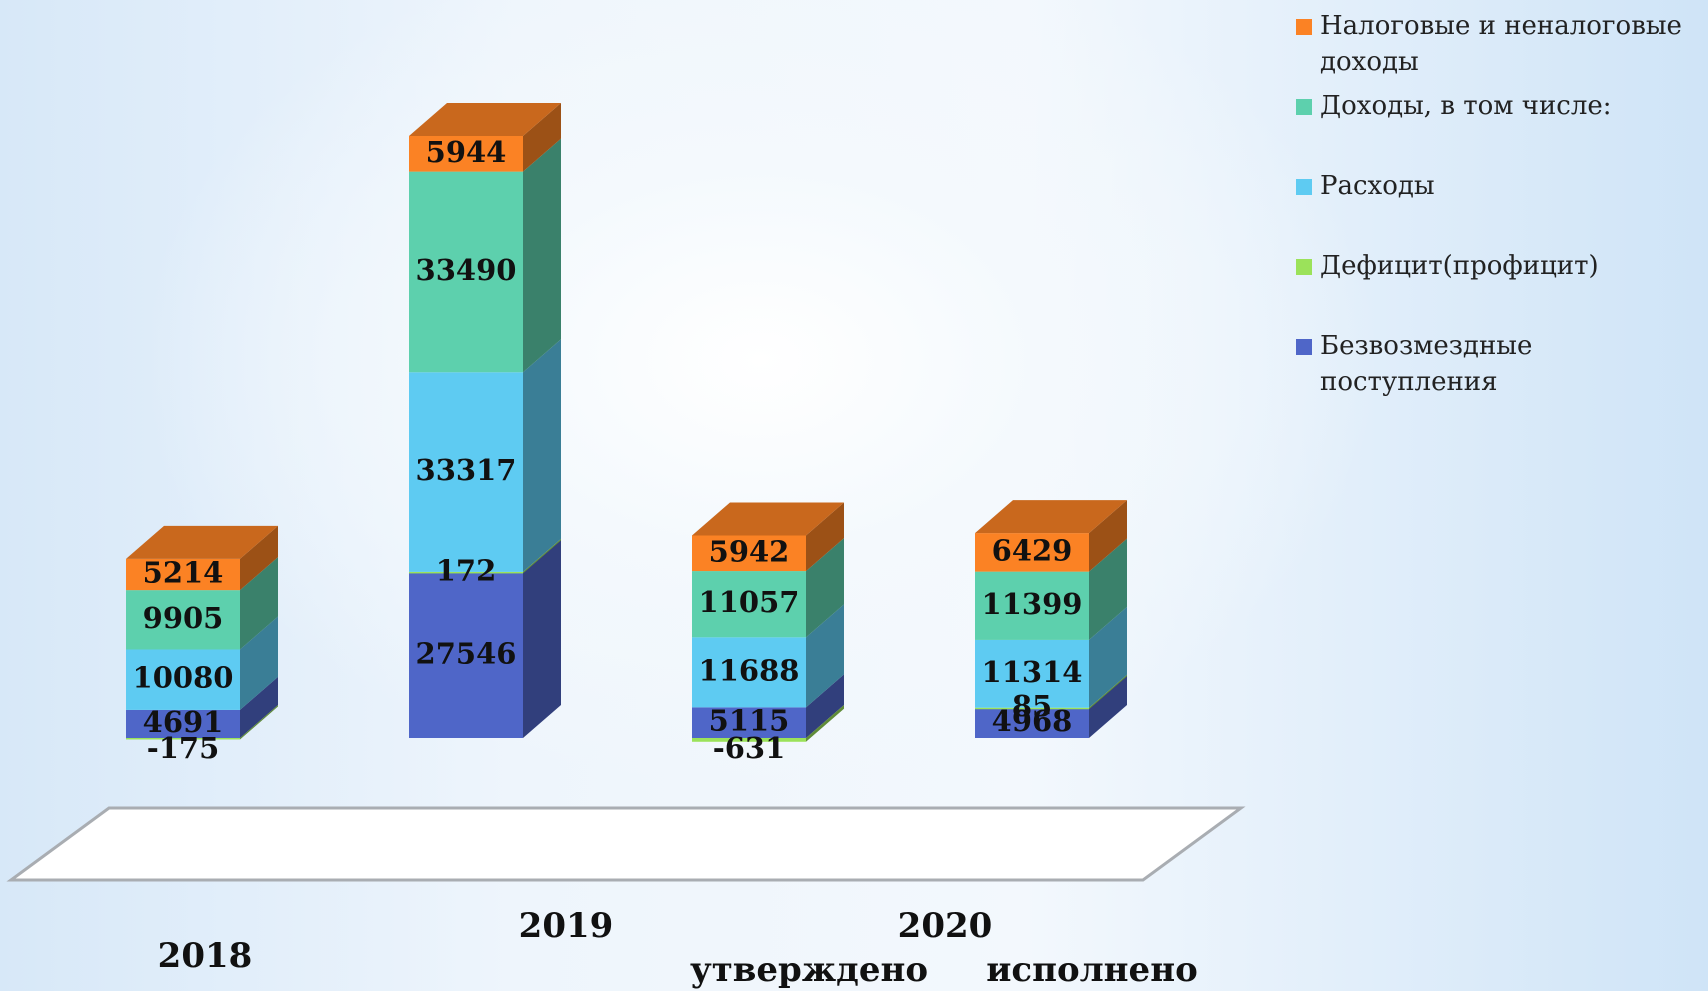 The width and height of the screenshot is (1708, 991). I want to click on data-label: 11399, so click(1032, 604).